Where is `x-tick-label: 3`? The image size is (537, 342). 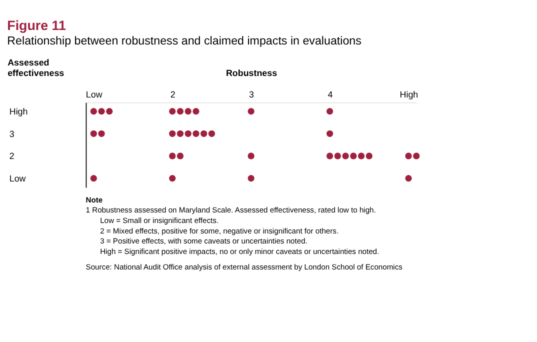 x-tick-label: 3 is located at coordinates (251, 94).